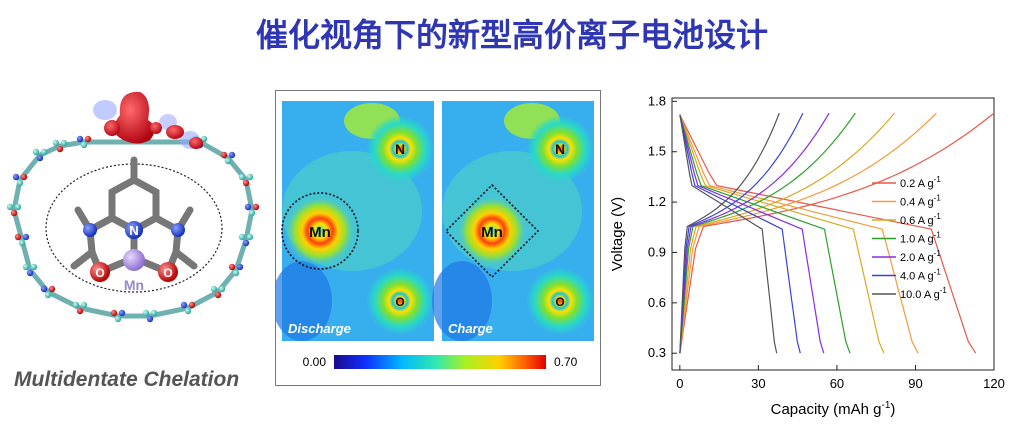 The height and width of the screenshot is (437, 1024). What do you see at coordinates (315, 362) in the screenshot?
I see `colorbar-min-label: 0.00` at bounding box center [315, 362].